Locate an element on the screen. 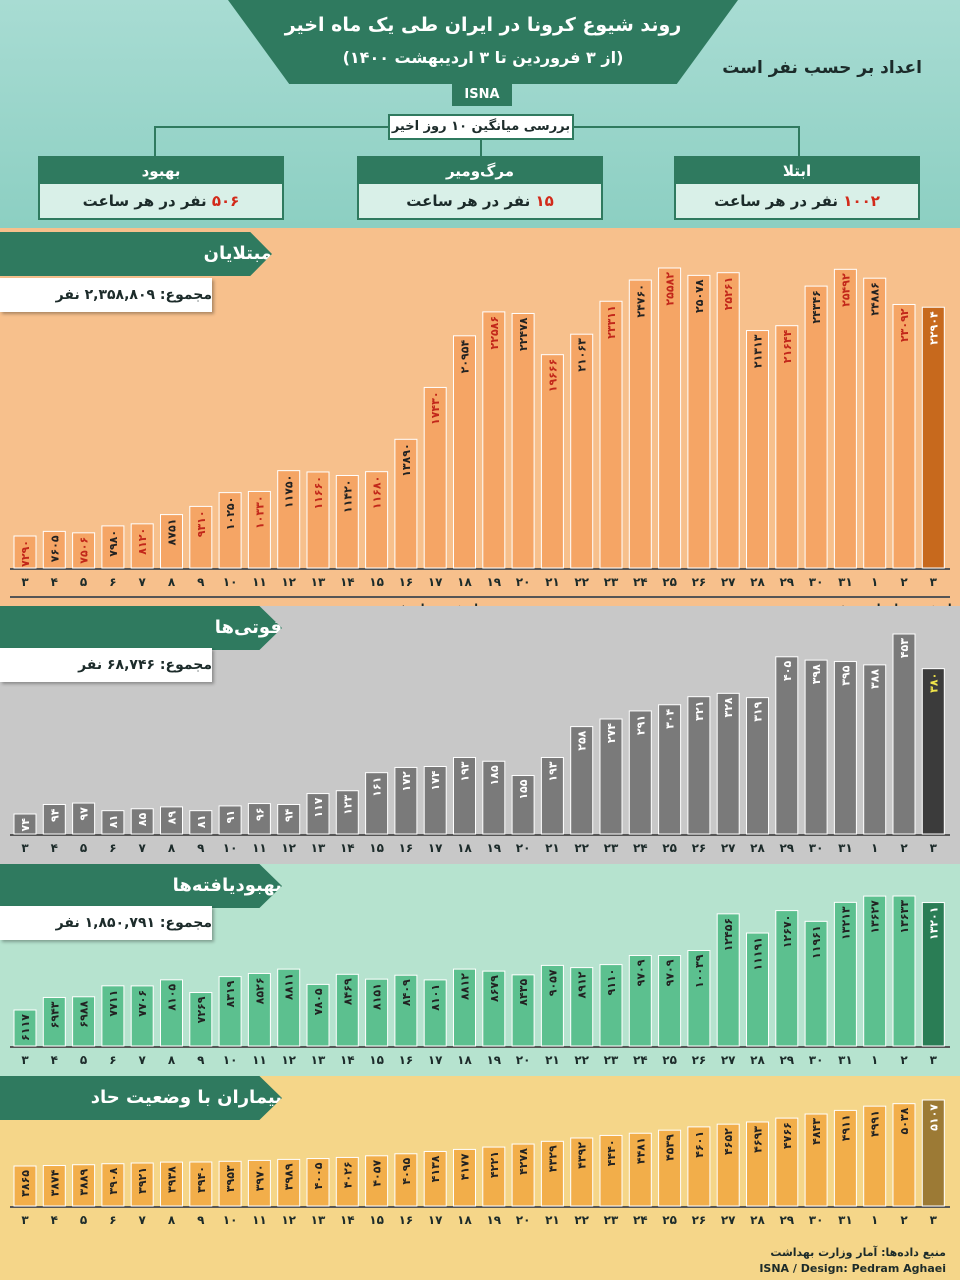  data-label: ۴۱۳۸ is located at coordinates (435, 1168).